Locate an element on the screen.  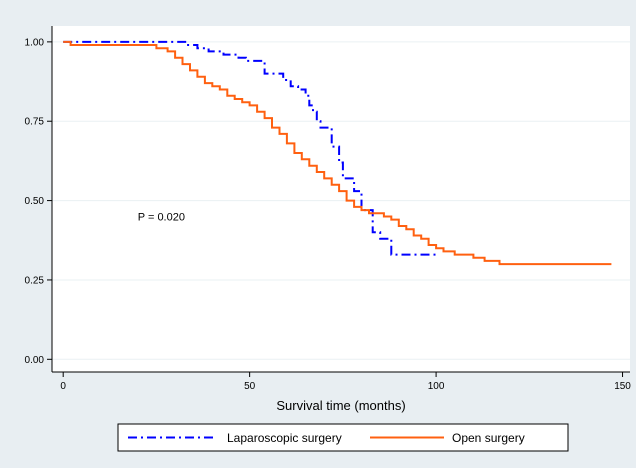
x-tick-label: 50 is located at coordinates (250, 386).